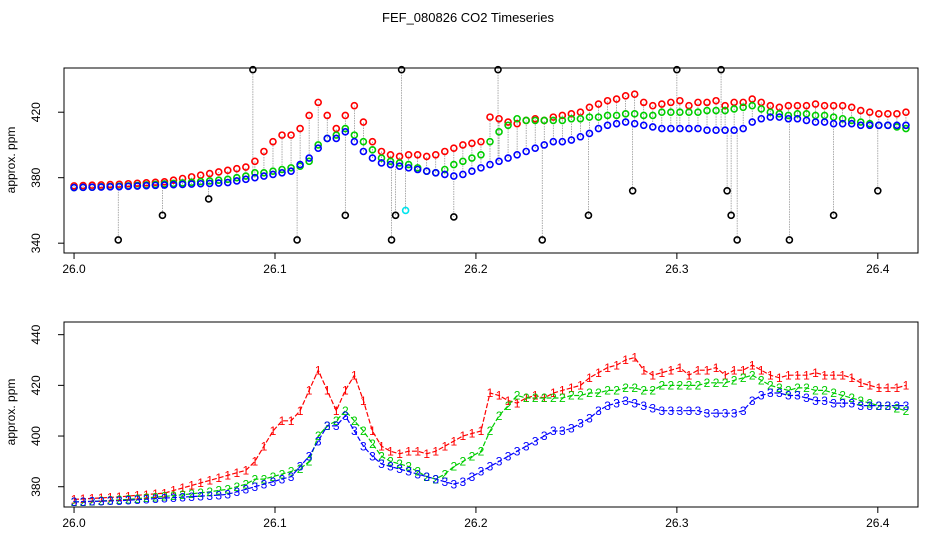  I want to click on bottom-y-tick-label: 380, so click(36, 486).